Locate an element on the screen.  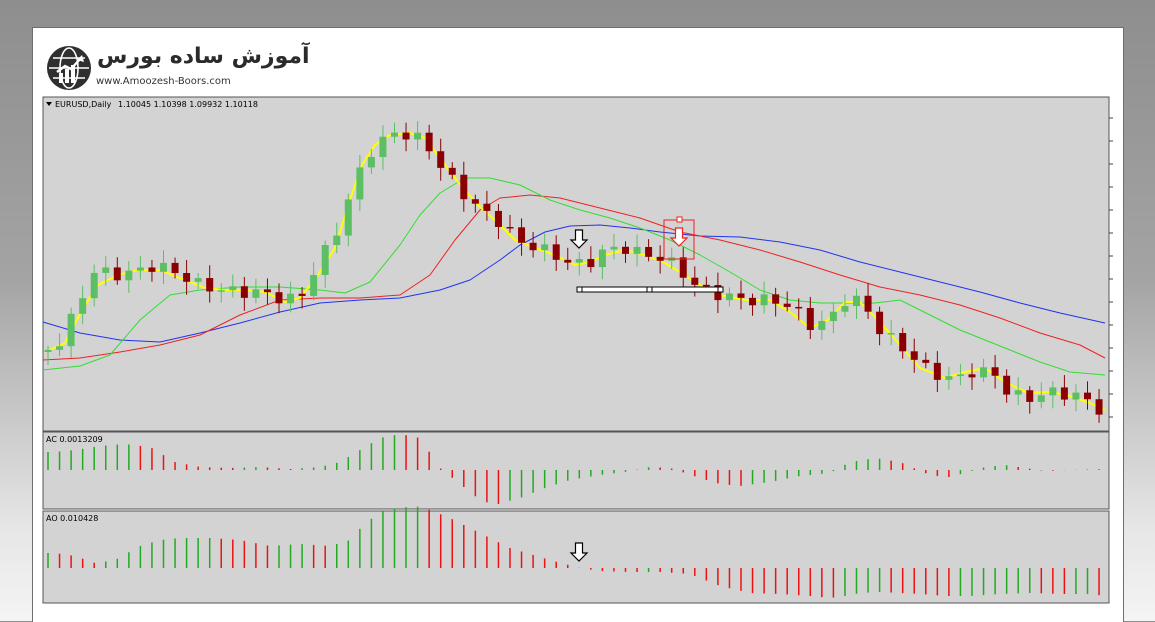
ac-histogram is located at coordinates (573, 469).